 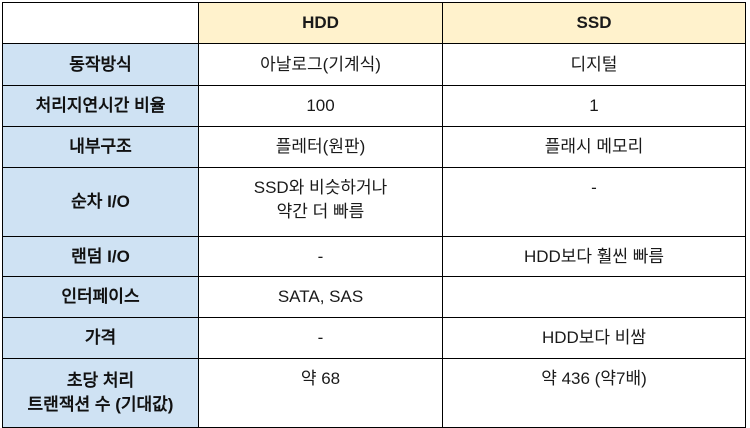 I want to click on row-label-latency-ratio: 처리지연시간 비율, so click(x=100, y=106).